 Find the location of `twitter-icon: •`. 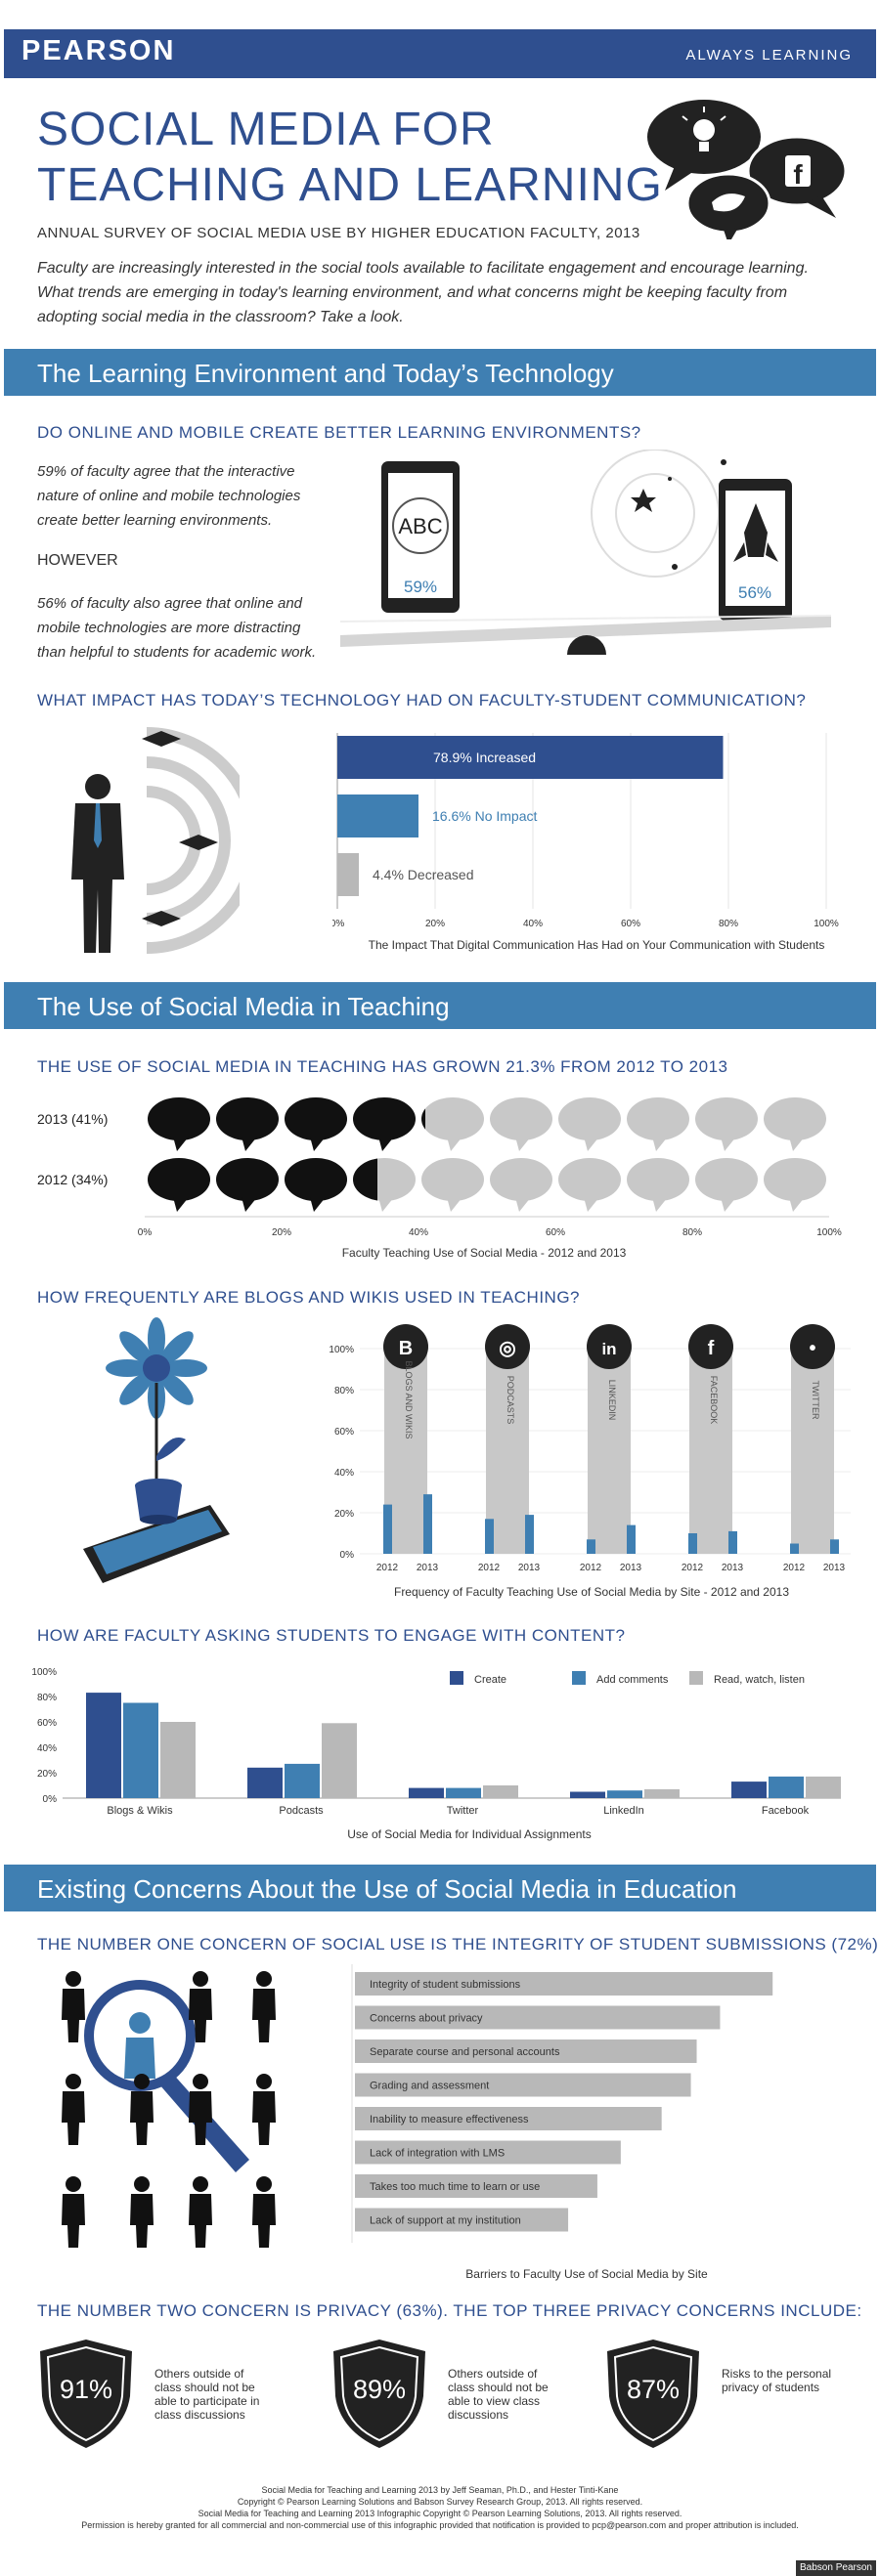

twitter-icon: • is located at coordinates (812, 1347).